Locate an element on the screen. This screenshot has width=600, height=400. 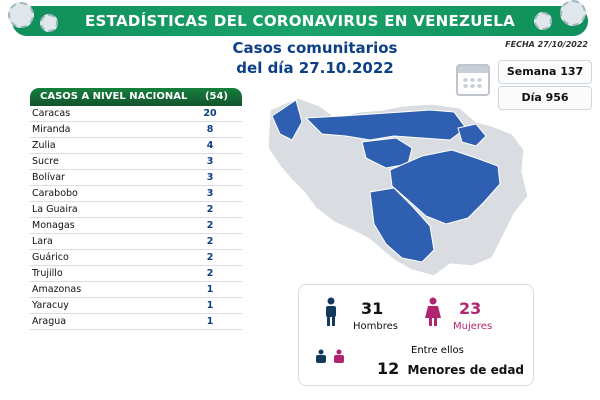
women-count: 23 is located at coordinates (470, 308).